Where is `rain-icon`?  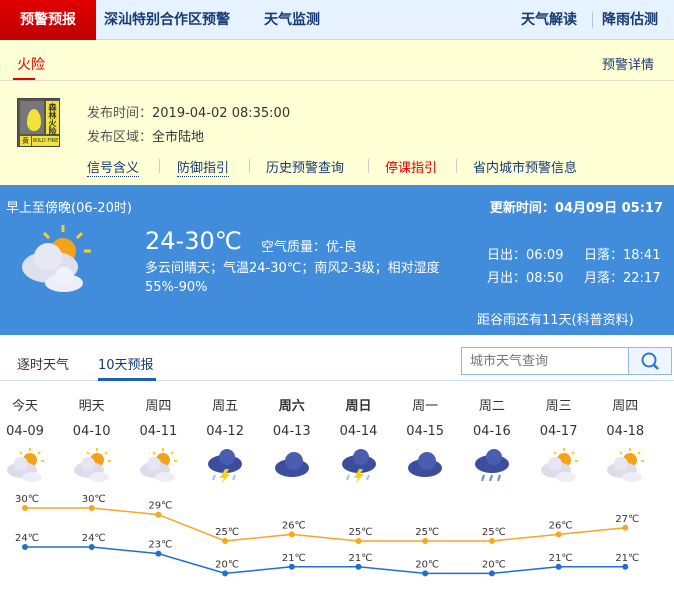 rain-icon is located at coordinates (492, 465).